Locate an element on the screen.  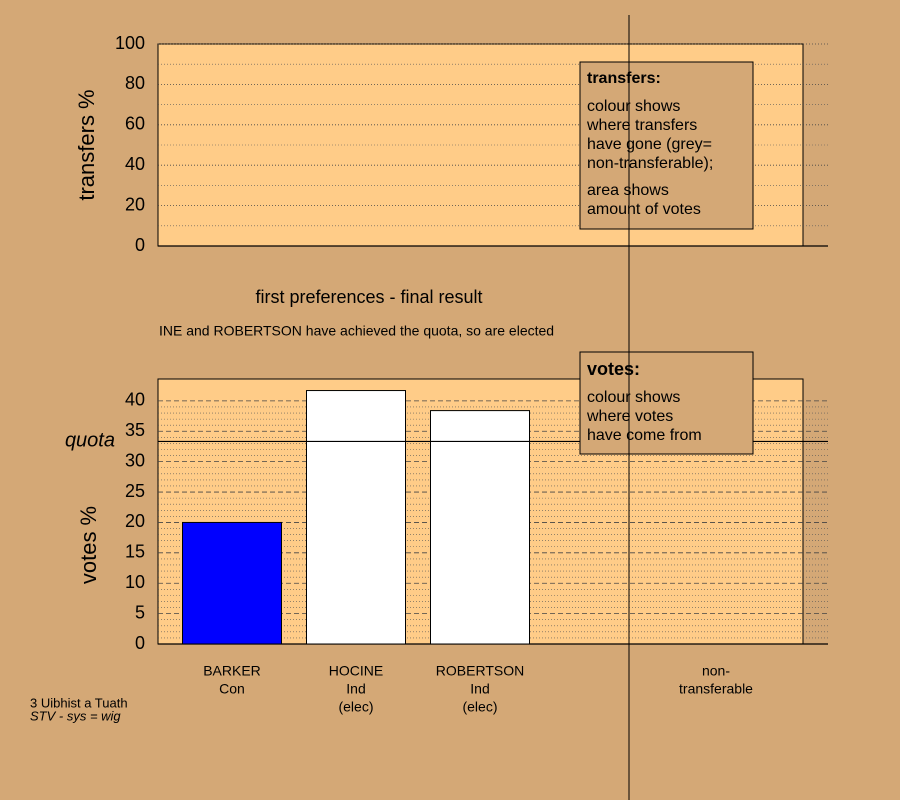
footer-text: STV - sys = wig is located at coordinates (75, 715).